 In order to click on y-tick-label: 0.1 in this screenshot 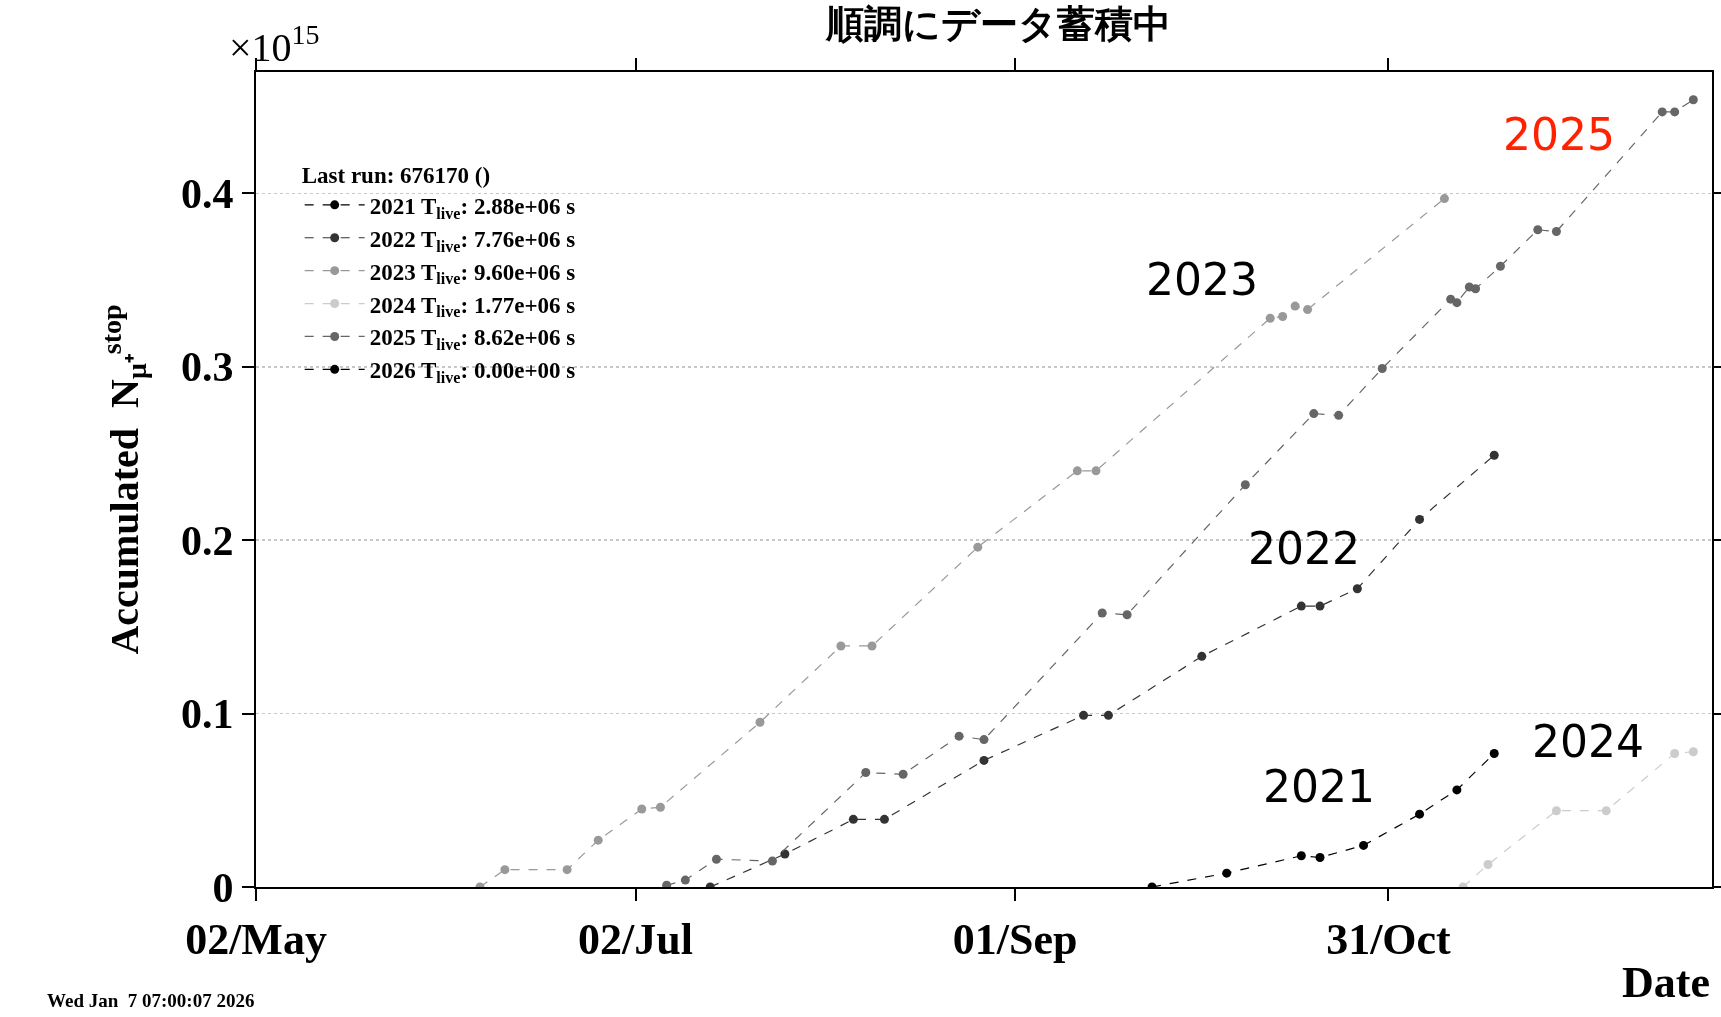, I will do `click(207, 714)`.